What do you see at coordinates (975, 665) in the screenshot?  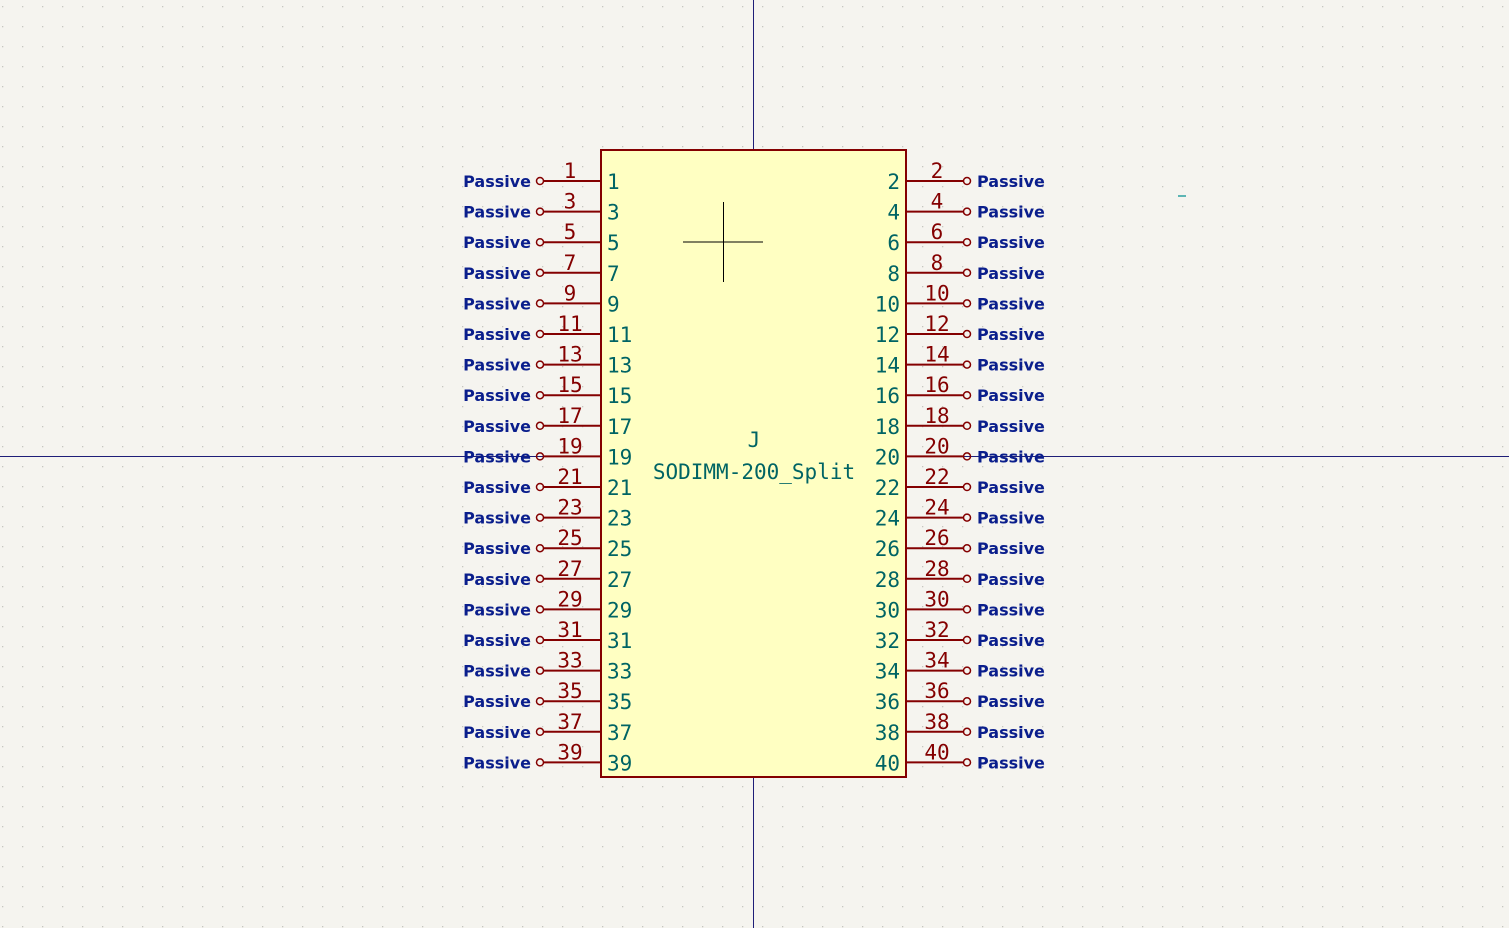 I see `pin-34: 34 Passive` at bounding box center [975, 665].